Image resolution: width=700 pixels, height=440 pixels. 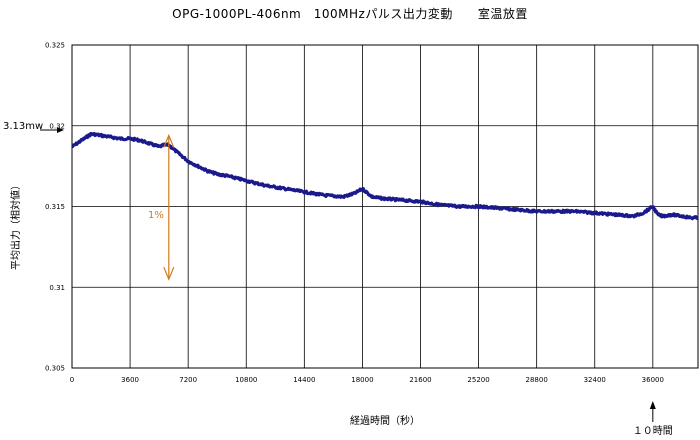 What do you see at coordinates (23, 126) in the screenshot?
I see `reference-power-label: 3.13mw` at bounding box center [23, 126].